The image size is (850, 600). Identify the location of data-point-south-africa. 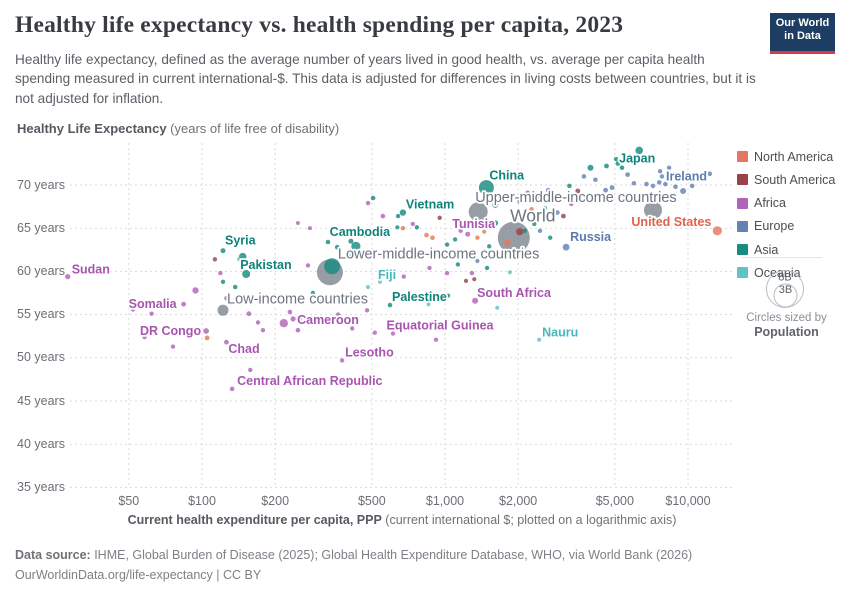
(475, 300).